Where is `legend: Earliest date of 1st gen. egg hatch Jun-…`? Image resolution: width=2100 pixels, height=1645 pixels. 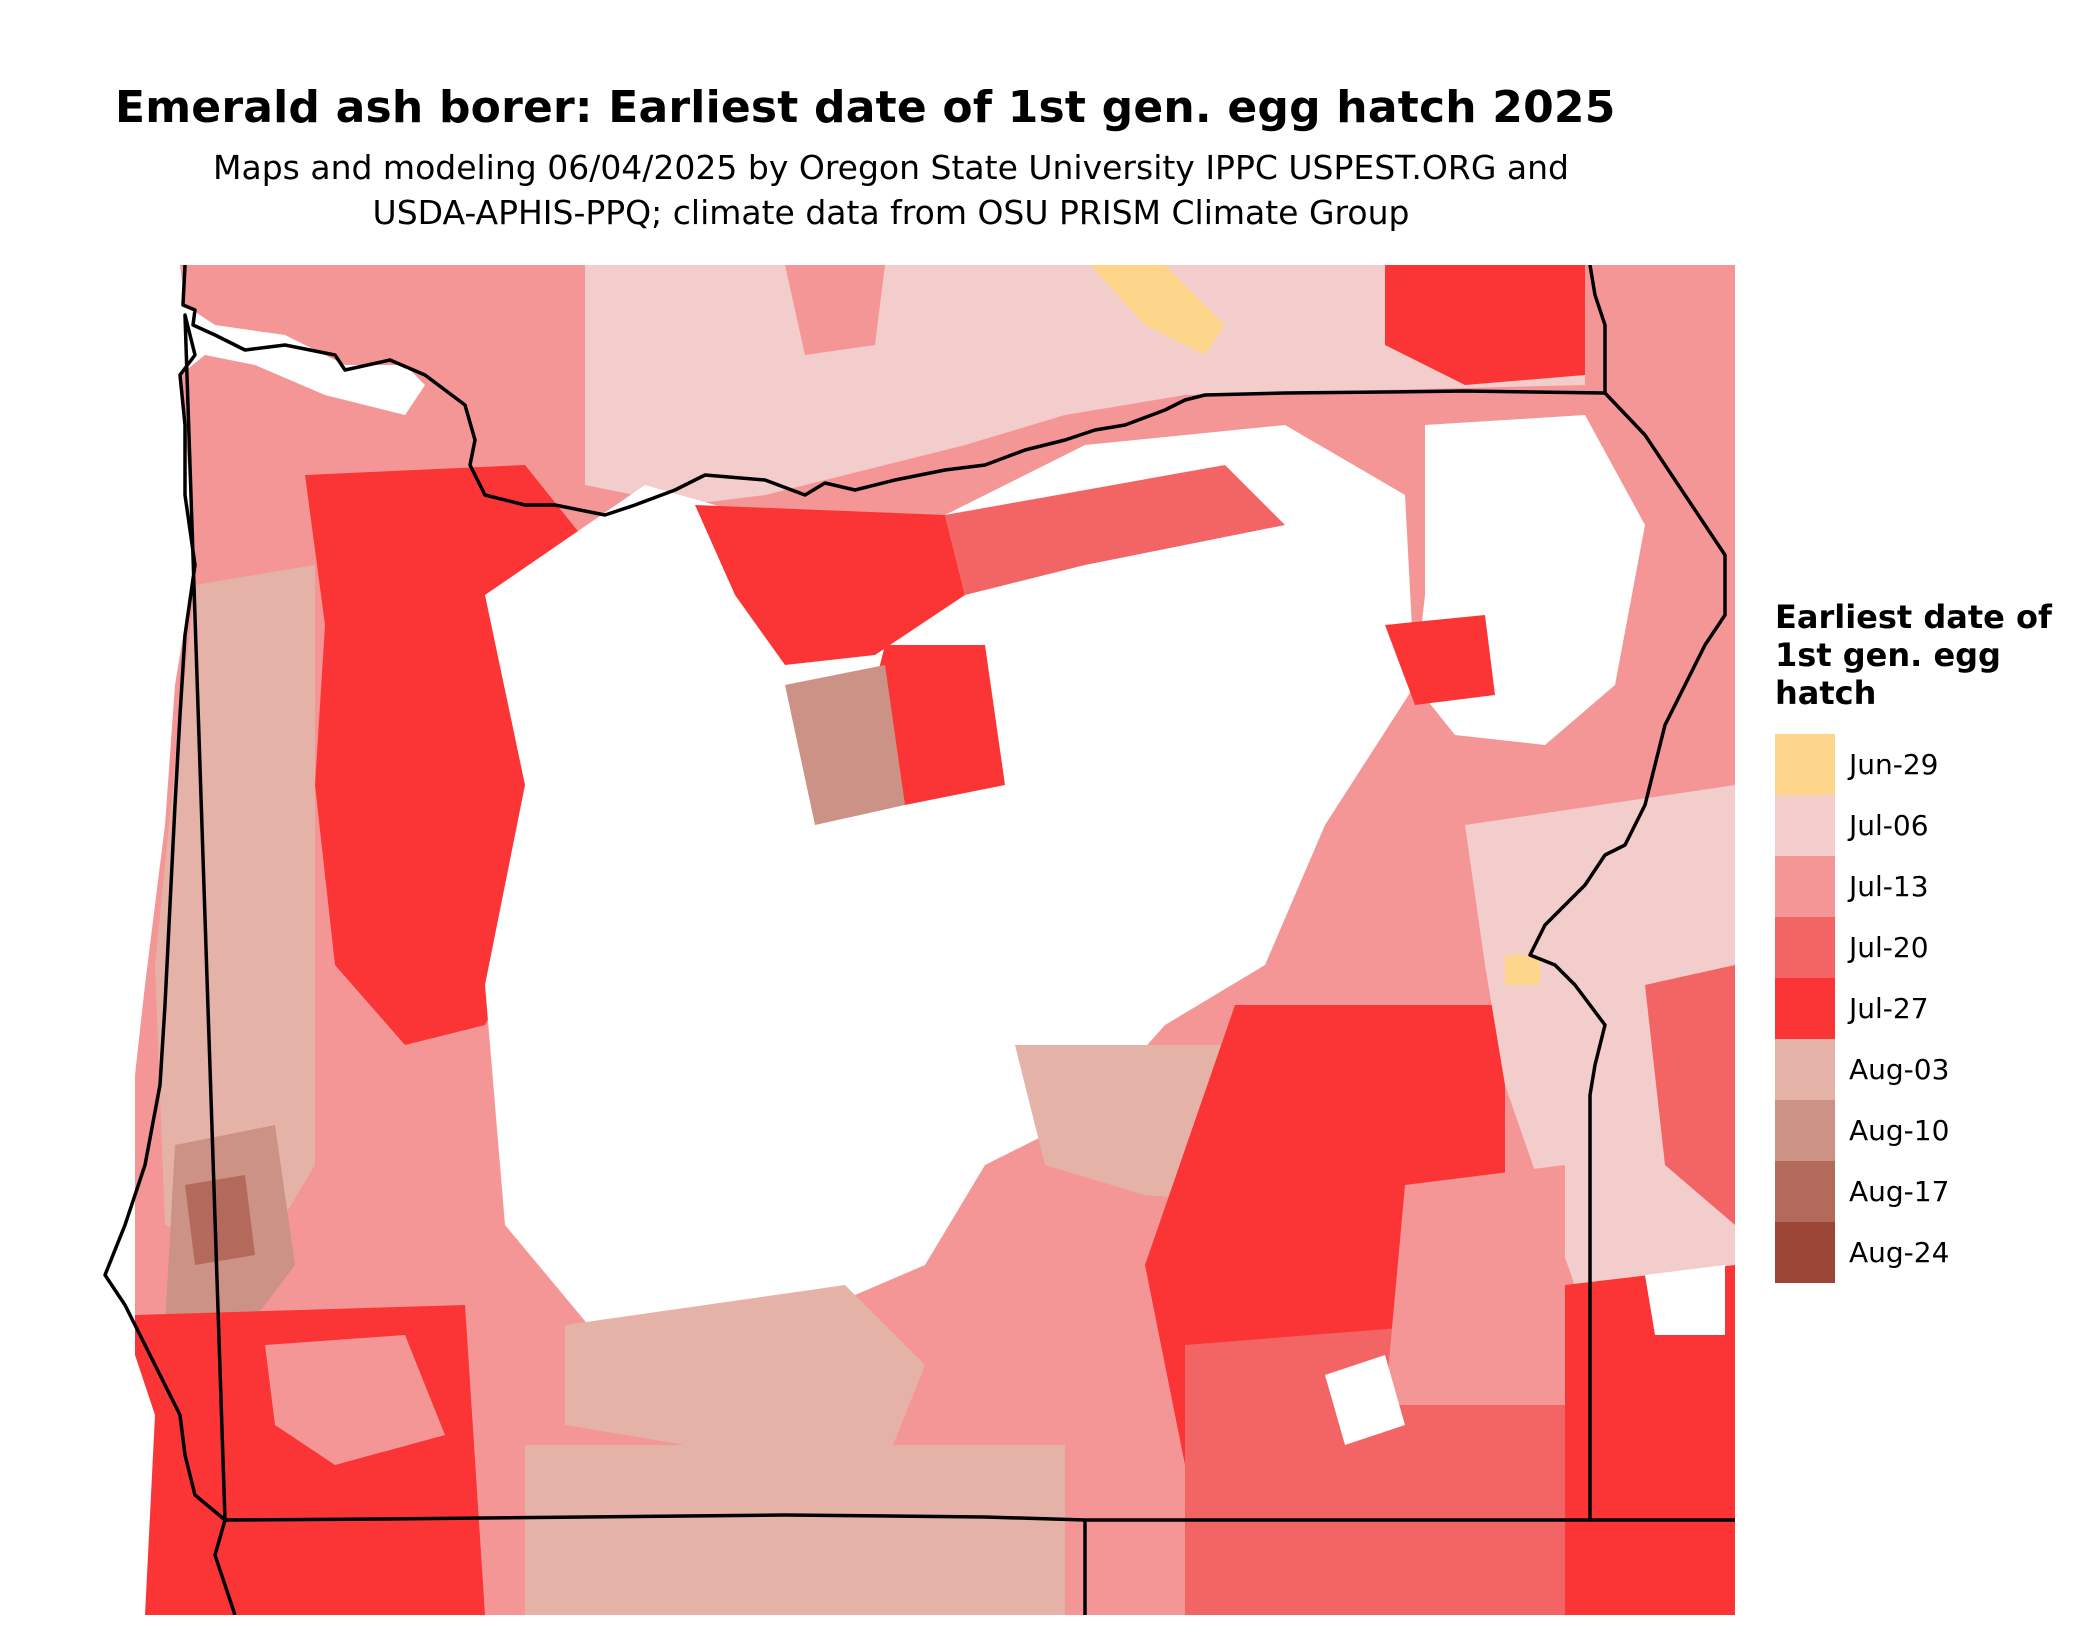
legend: Earliest date of 1st gen. egg hatch Jun-… is located at coordinates (1930, 940).